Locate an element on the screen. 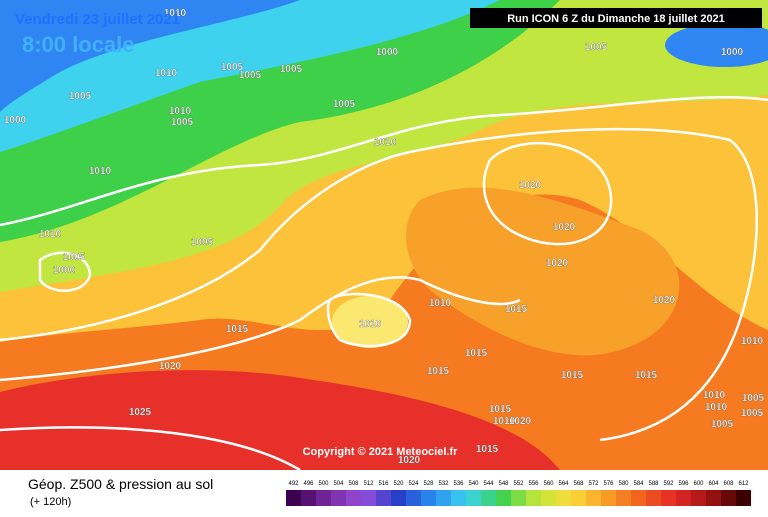 This screenshot has height=517, width=768. forecast-date: Vendredi 23 juillet 2021 is located at coordinates (97, 19).